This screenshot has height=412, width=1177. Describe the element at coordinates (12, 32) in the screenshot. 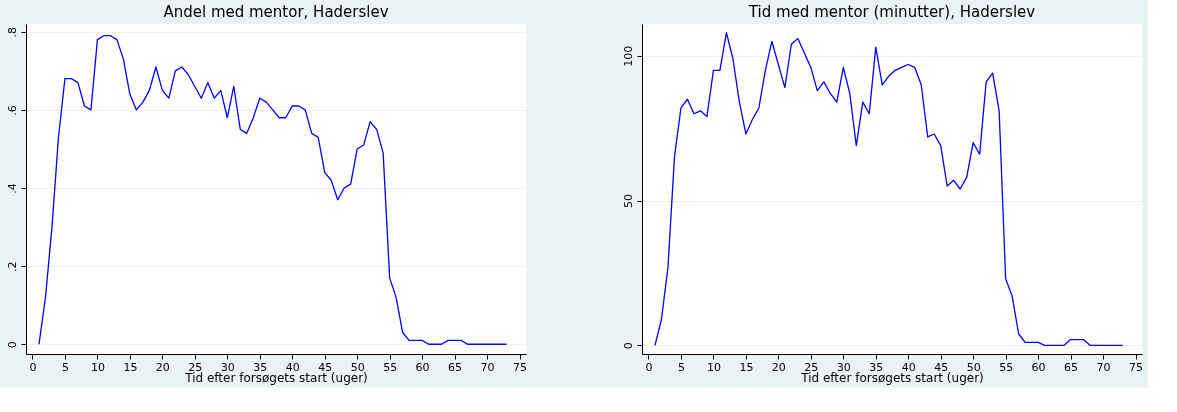

I see `y-tick-label: .8` at that location.